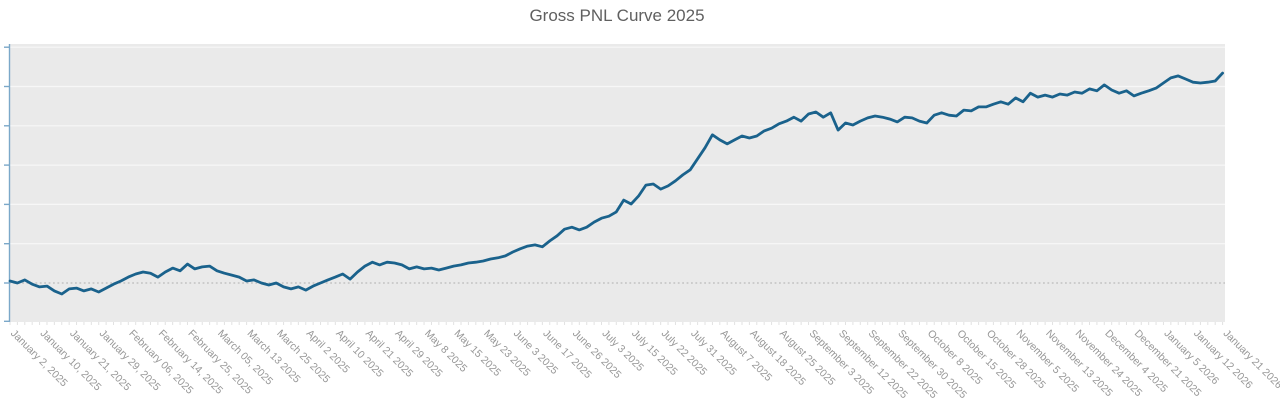 This screenshot has height=412, width=1280. Describe the element at coordinates (617, 15) in the screenshot. I see `chart-title: Gross PNL Curve 2025` at that location.